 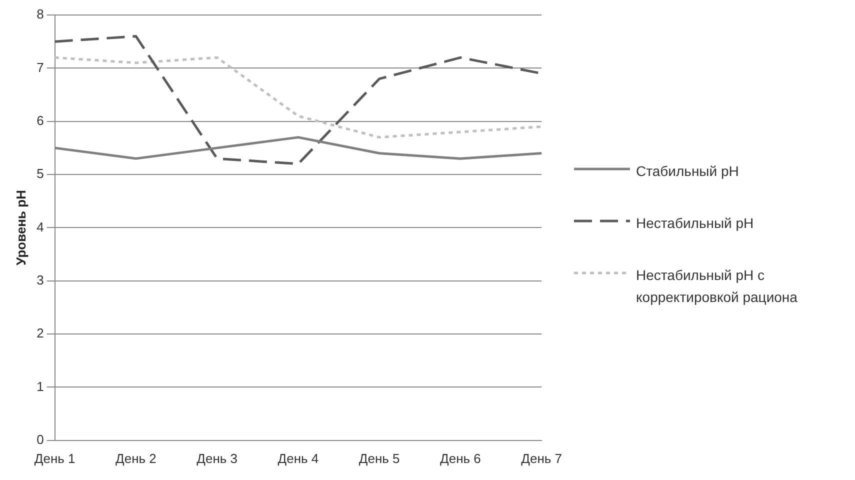 What do you see at coordinates (40, 67) in the screenshot?
I see `y-tick-label: 7` at bounding box center [40, 67].